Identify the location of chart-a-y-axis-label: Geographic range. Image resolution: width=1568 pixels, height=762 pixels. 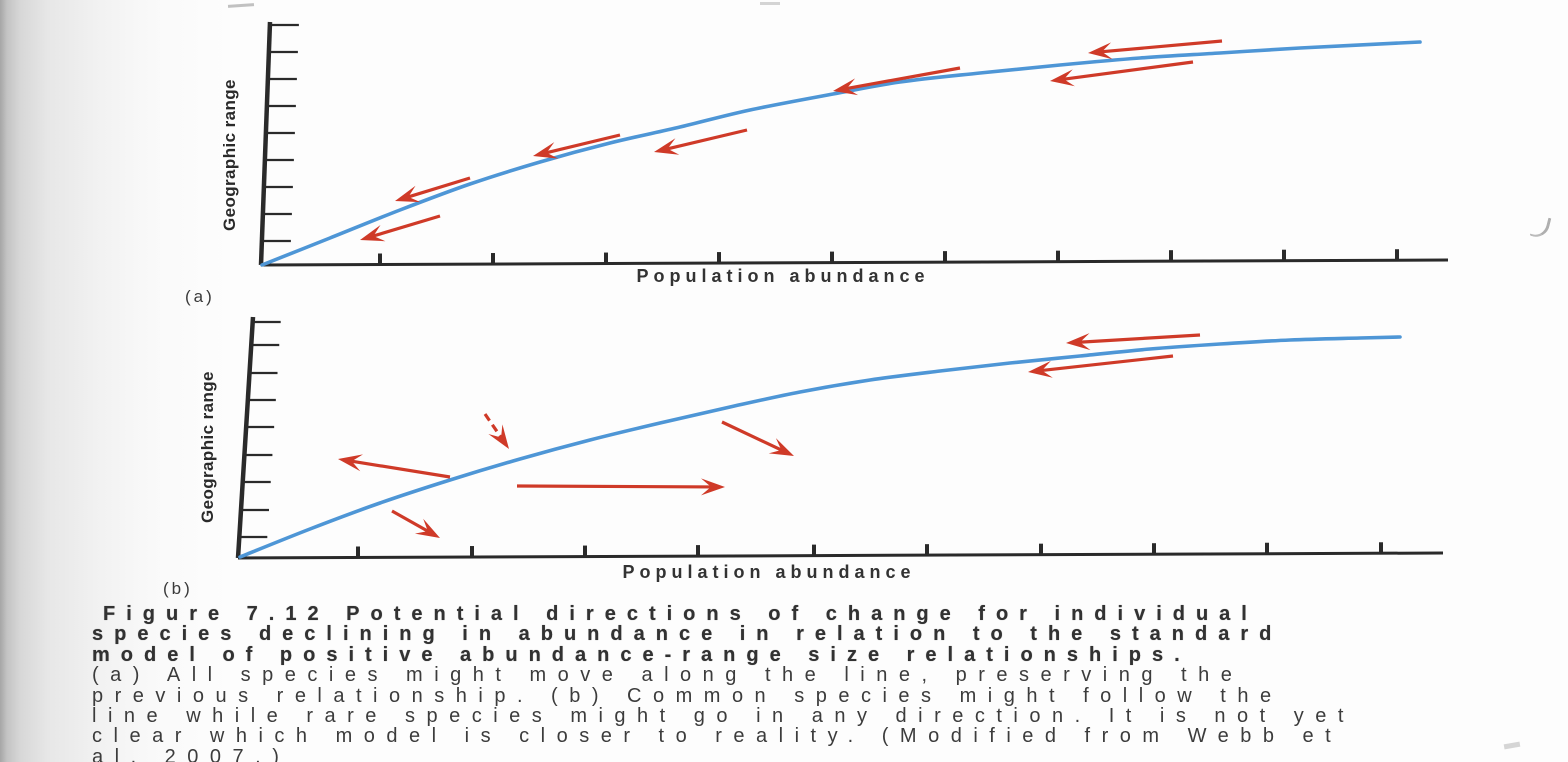
(229, 155).